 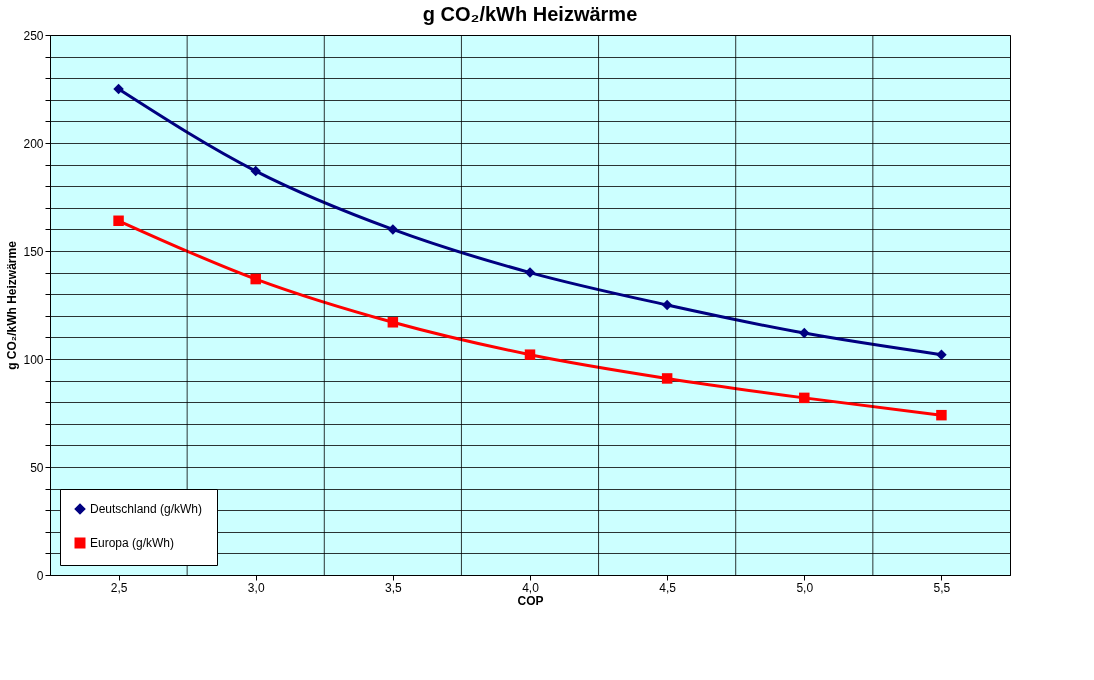 I want to click on y-tick-label: 0, so click(x=40, y=575).